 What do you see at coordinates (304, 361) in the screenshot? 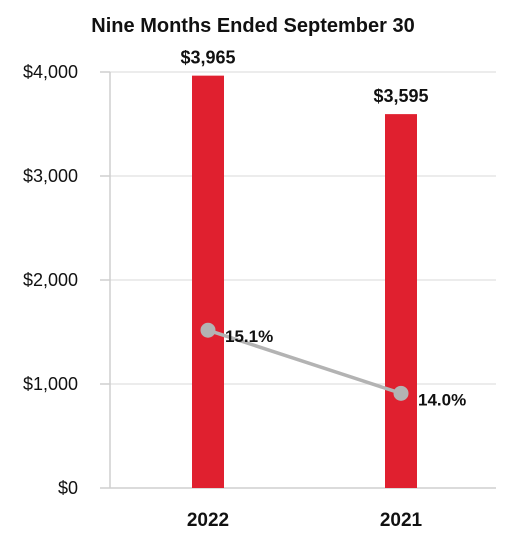
I see `line-path` at bounding box center [304, 361].